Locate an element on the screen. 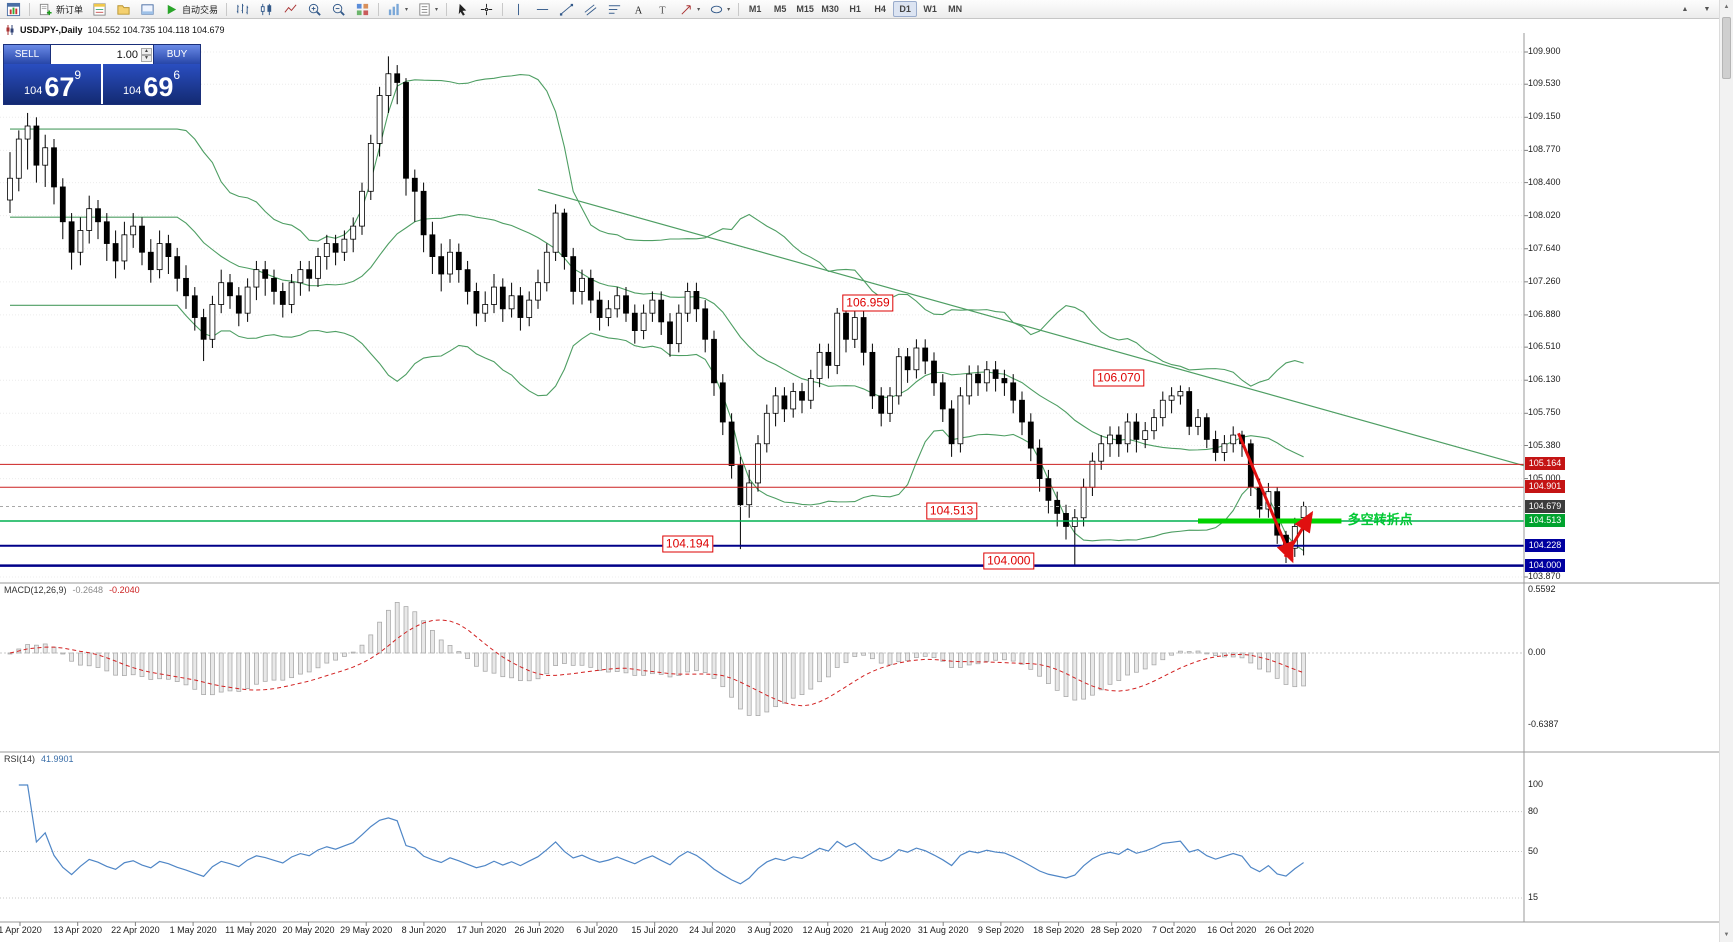 The width and height of the screenshot is (1733, 942). timeframe-button-w1: W1 is located at coordinates (930, 9).